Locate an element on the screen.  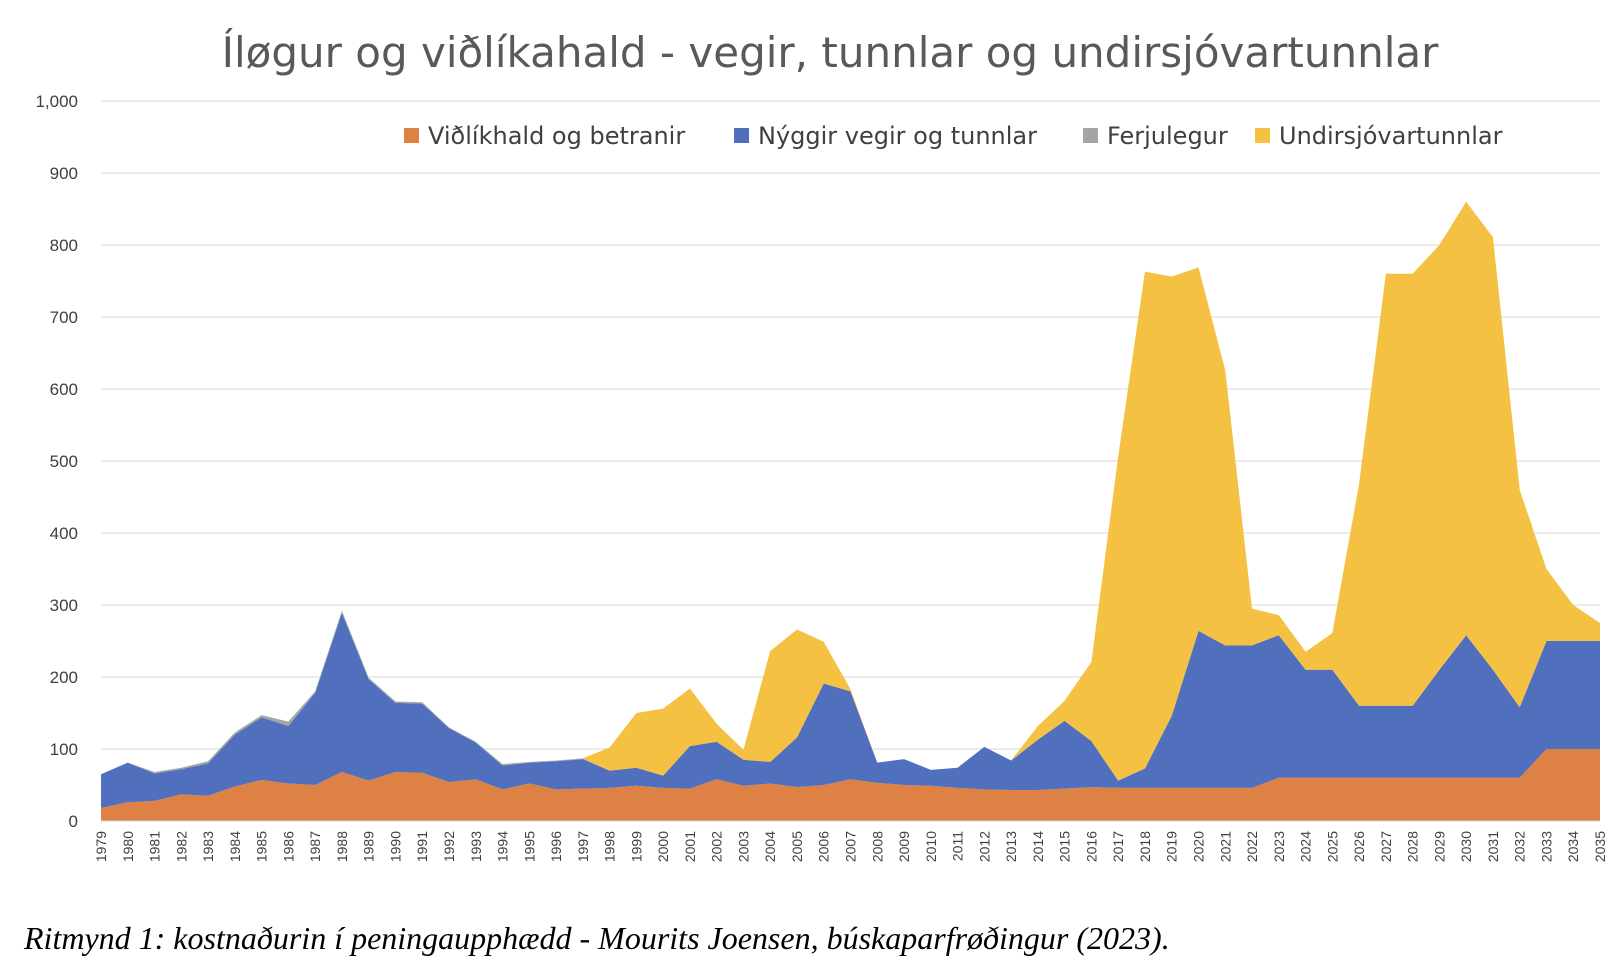
x-tick-label: 1980 is located at coordinates (128, 846).